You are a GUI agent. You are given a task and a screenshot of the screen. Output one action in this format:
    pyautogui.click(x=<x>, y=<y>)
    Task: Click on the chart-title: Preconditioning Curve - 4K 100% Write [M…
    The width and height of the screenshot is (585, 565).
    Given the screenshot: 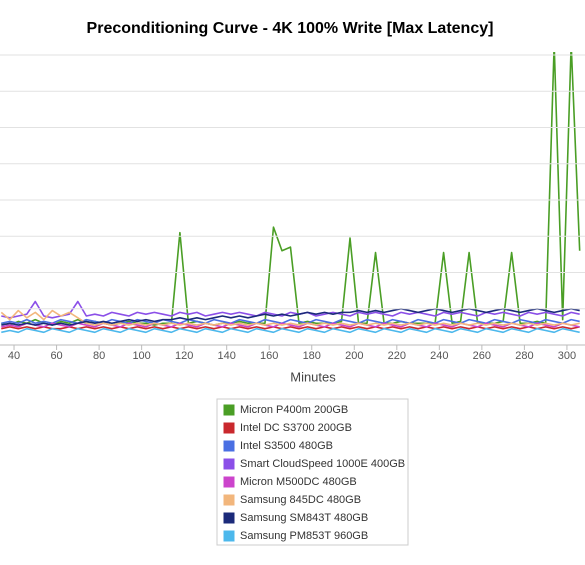 What is the action you would take?
    pyautogui.click(x=290, y=28)
    